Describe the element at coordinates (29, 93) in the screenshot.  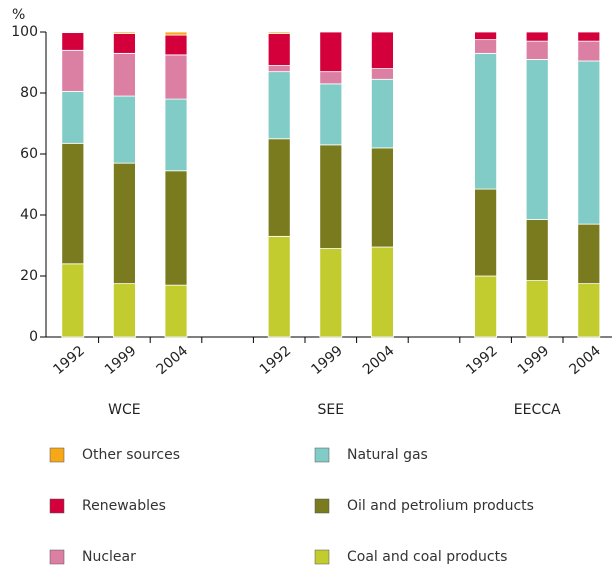
I see `y-tick-label: 80` at that location.